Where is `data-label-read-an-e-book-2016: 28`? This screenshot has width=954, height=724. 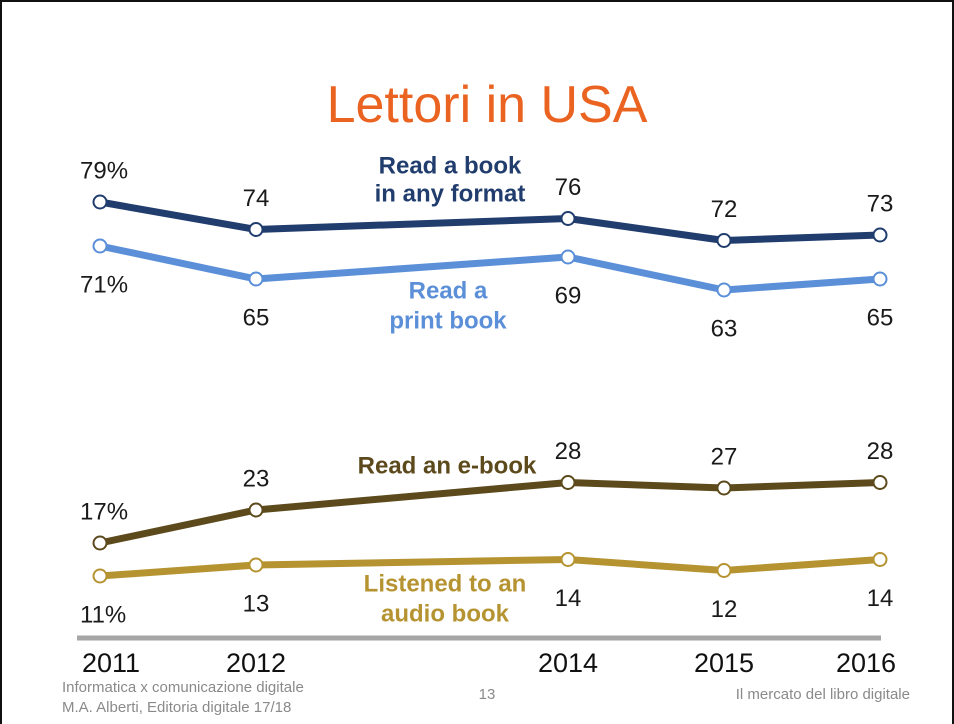
data-label-read-an-e-book-2016: 28 is located at coordinates (880, 451).